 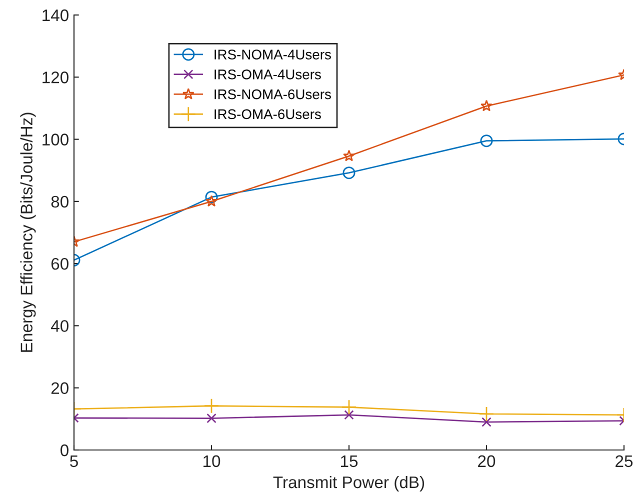 What do you see at coordinates (74, 461) in the screenshot?
I see `x-tick-label: 5` at bounding box center [74, 461].